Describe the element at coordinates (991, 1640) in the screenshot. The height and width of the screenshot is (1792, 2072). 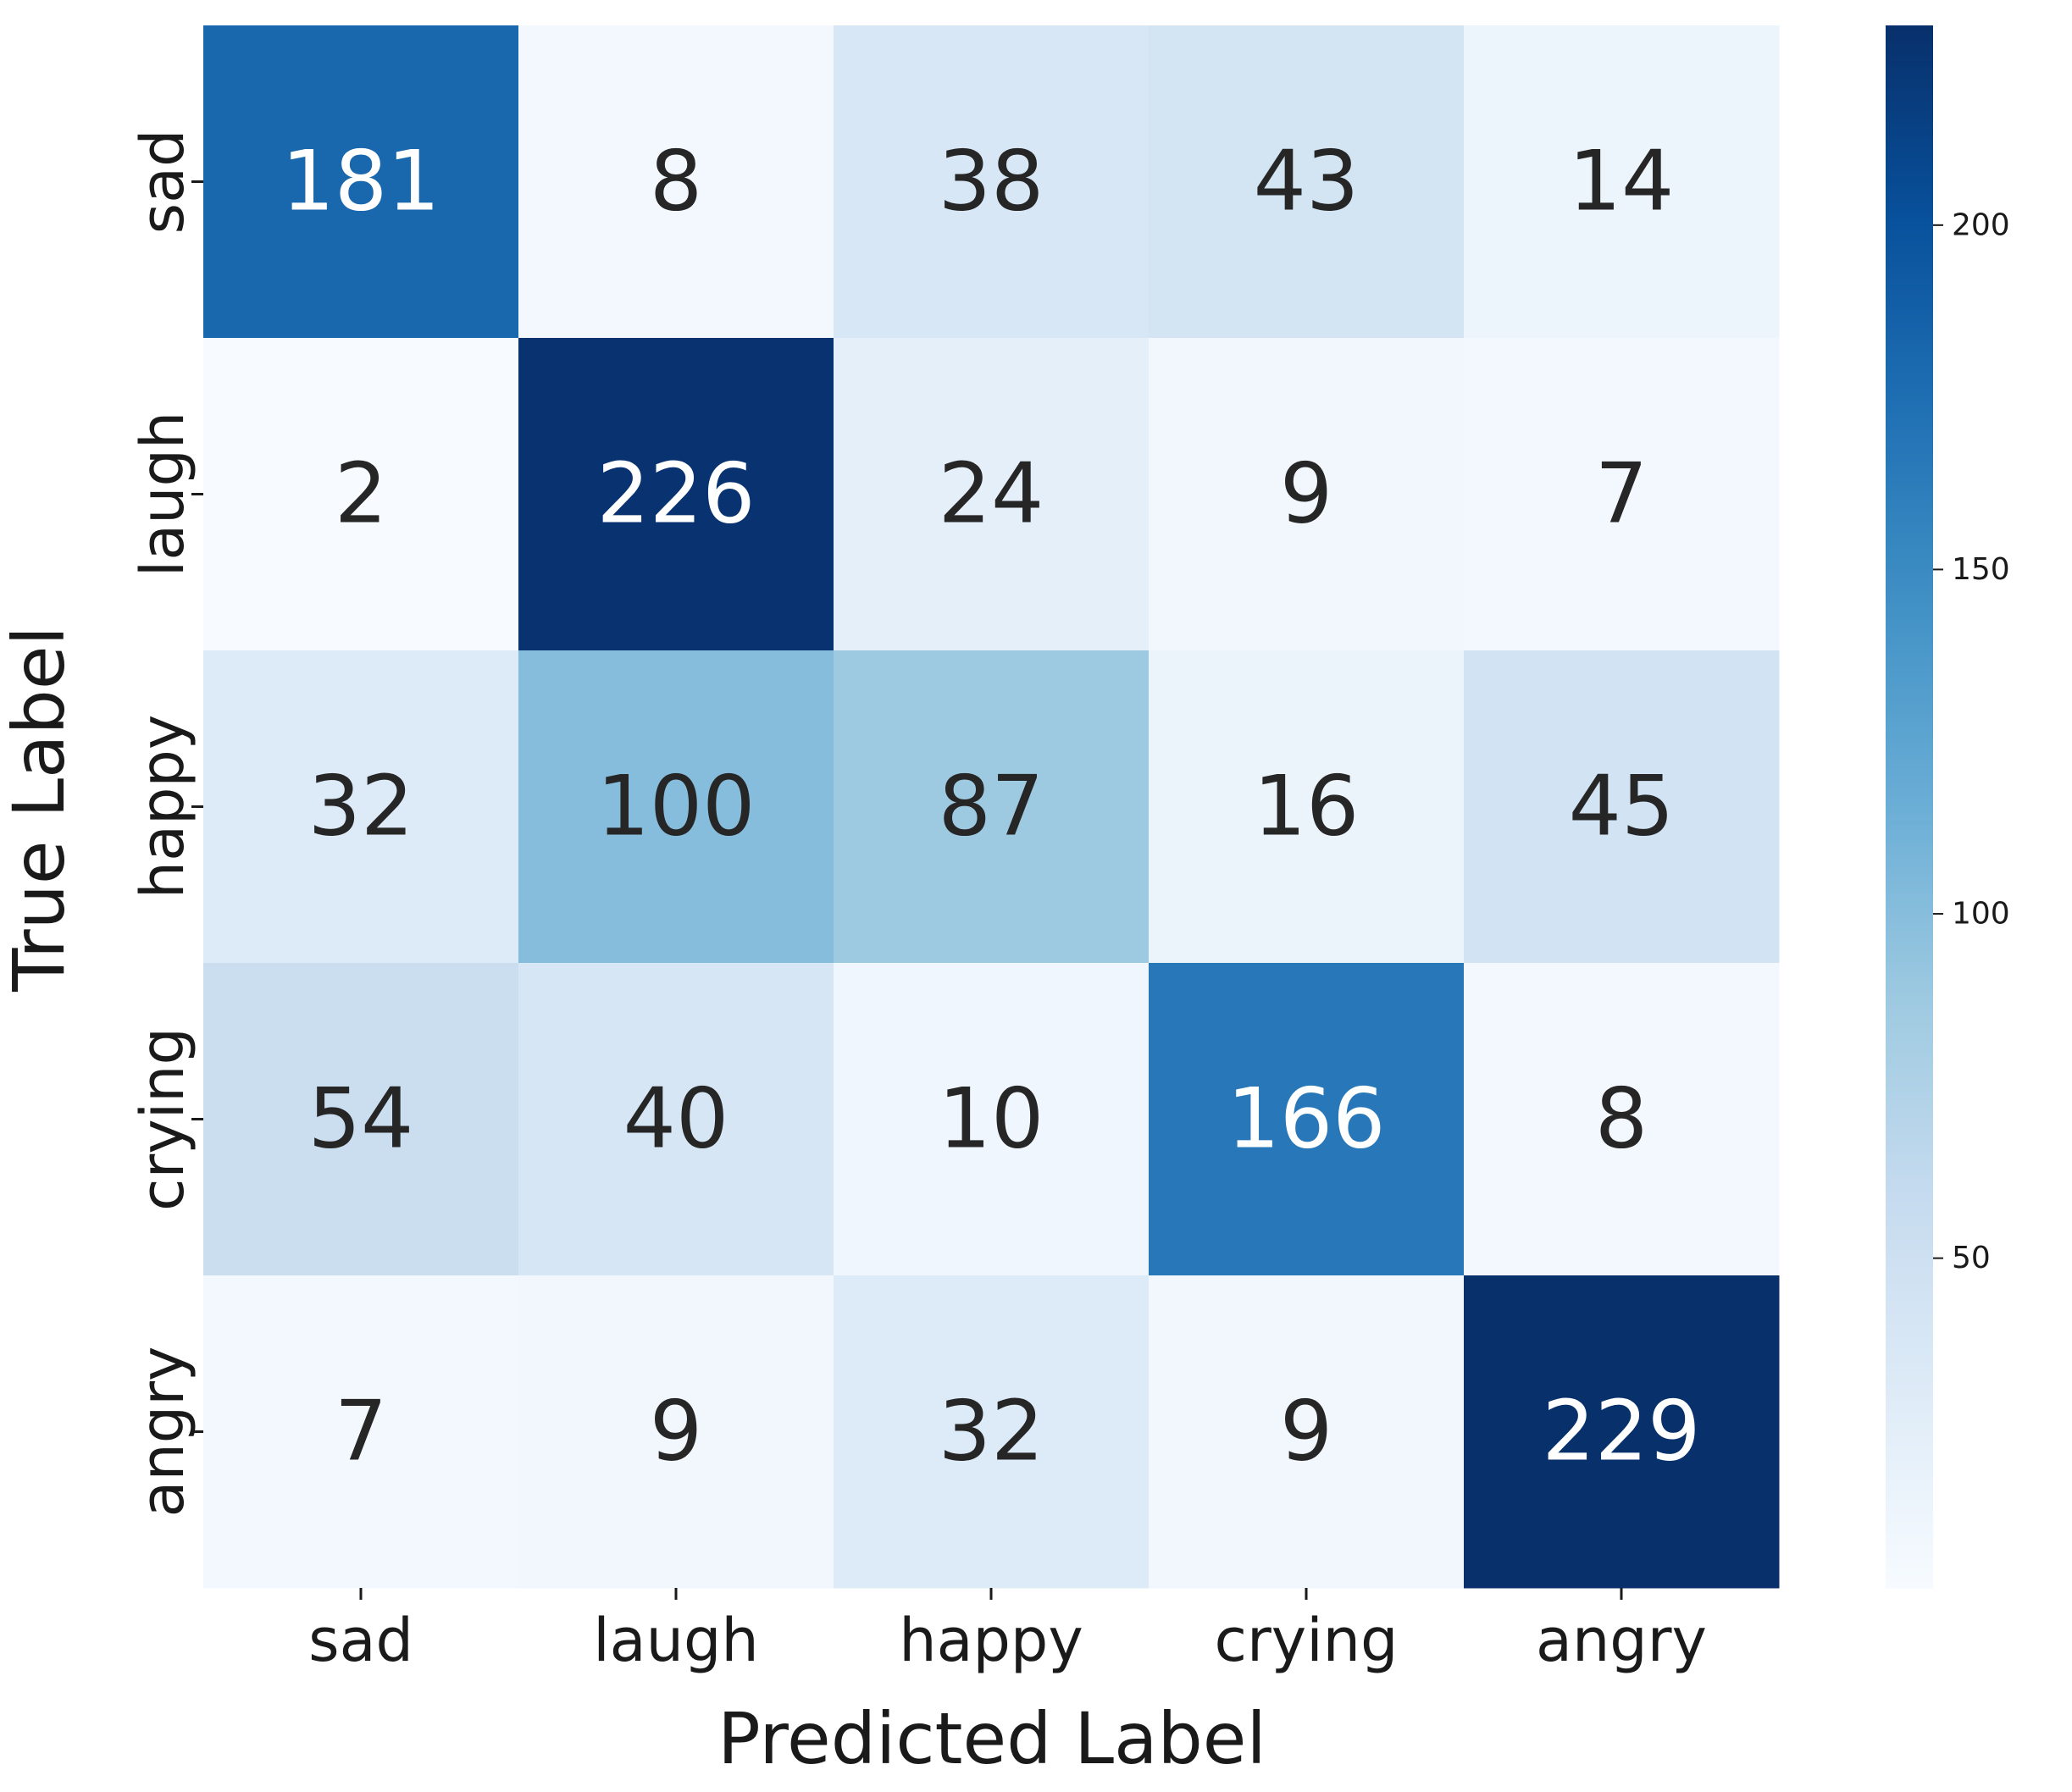
I see `x-tick-label: happy` at that location.